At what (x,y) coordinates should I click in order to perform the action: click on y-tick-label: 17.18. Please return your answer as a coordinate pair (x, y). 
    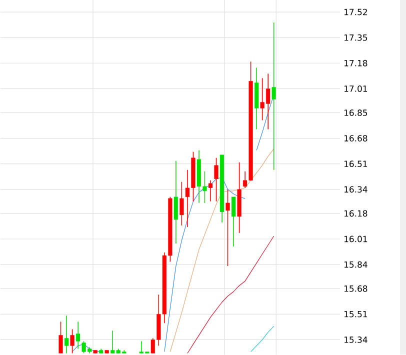
    Looking at the image, I should click on (356, 63).